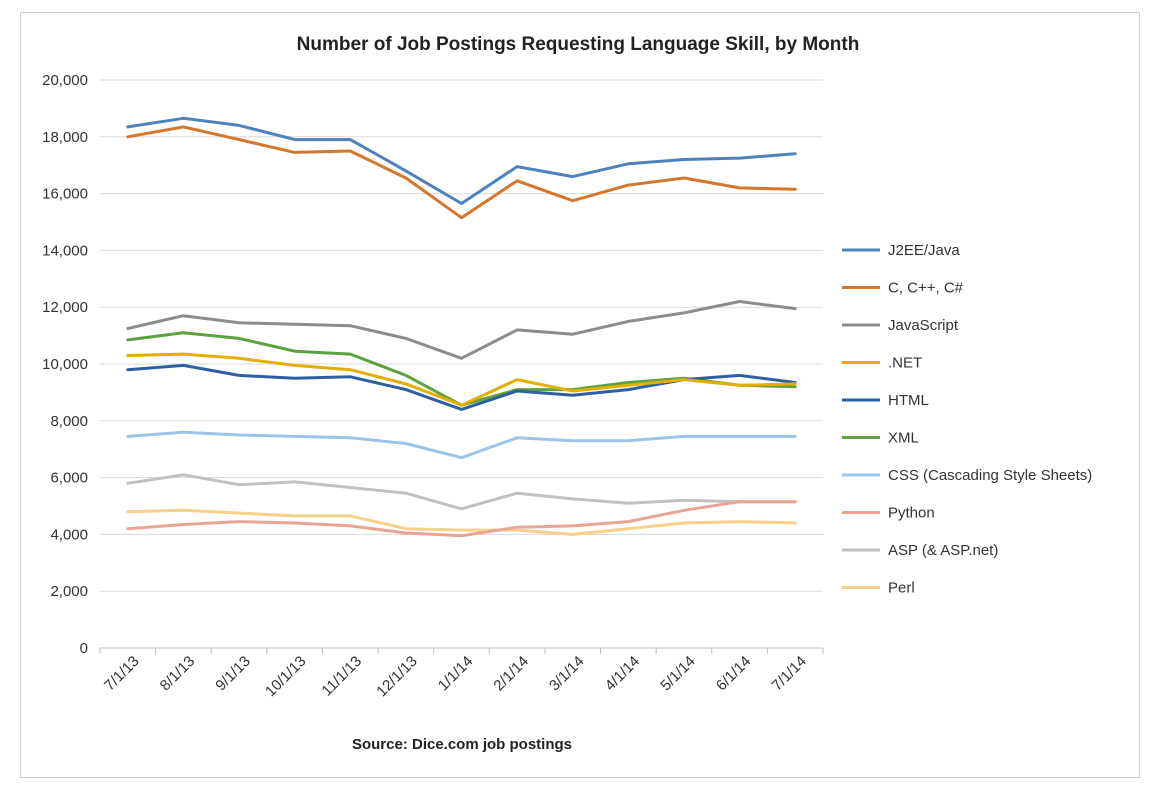 The height and width of the screenshot is (798, 1160). I want to click on legend-label: .NET, so click(905, 363).